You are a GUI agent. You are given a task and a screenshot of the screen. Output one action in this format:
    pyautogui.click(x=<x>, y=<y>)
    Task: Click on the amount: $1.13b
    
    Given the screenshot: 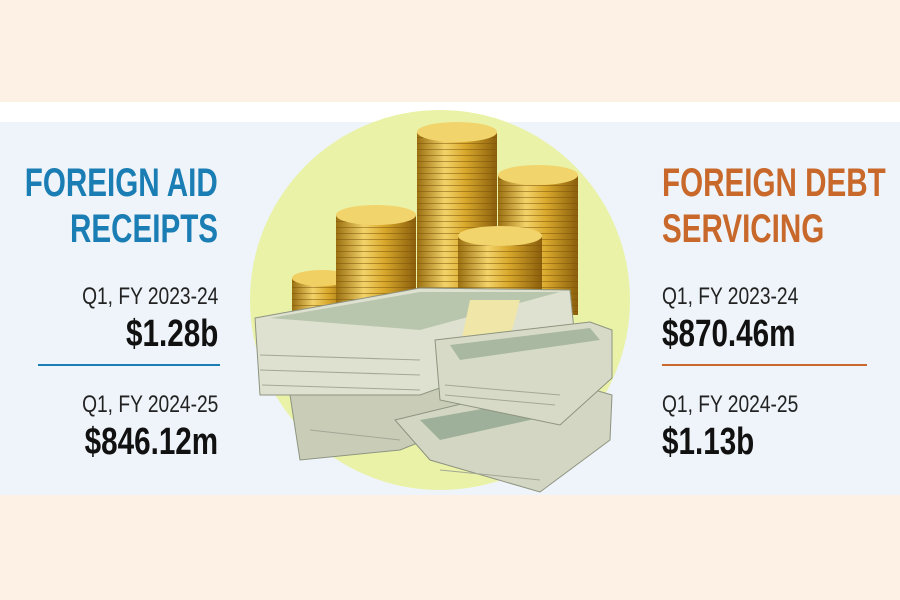 What is the action you would take?
    pyautogui.click(x=708, y=442)
    